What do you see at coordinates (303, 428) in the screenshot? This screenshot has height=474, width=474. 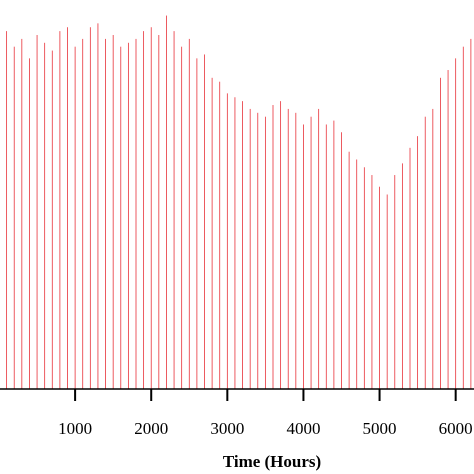 I see `x-tick-label: 4000` at bounding box center [303, 428].